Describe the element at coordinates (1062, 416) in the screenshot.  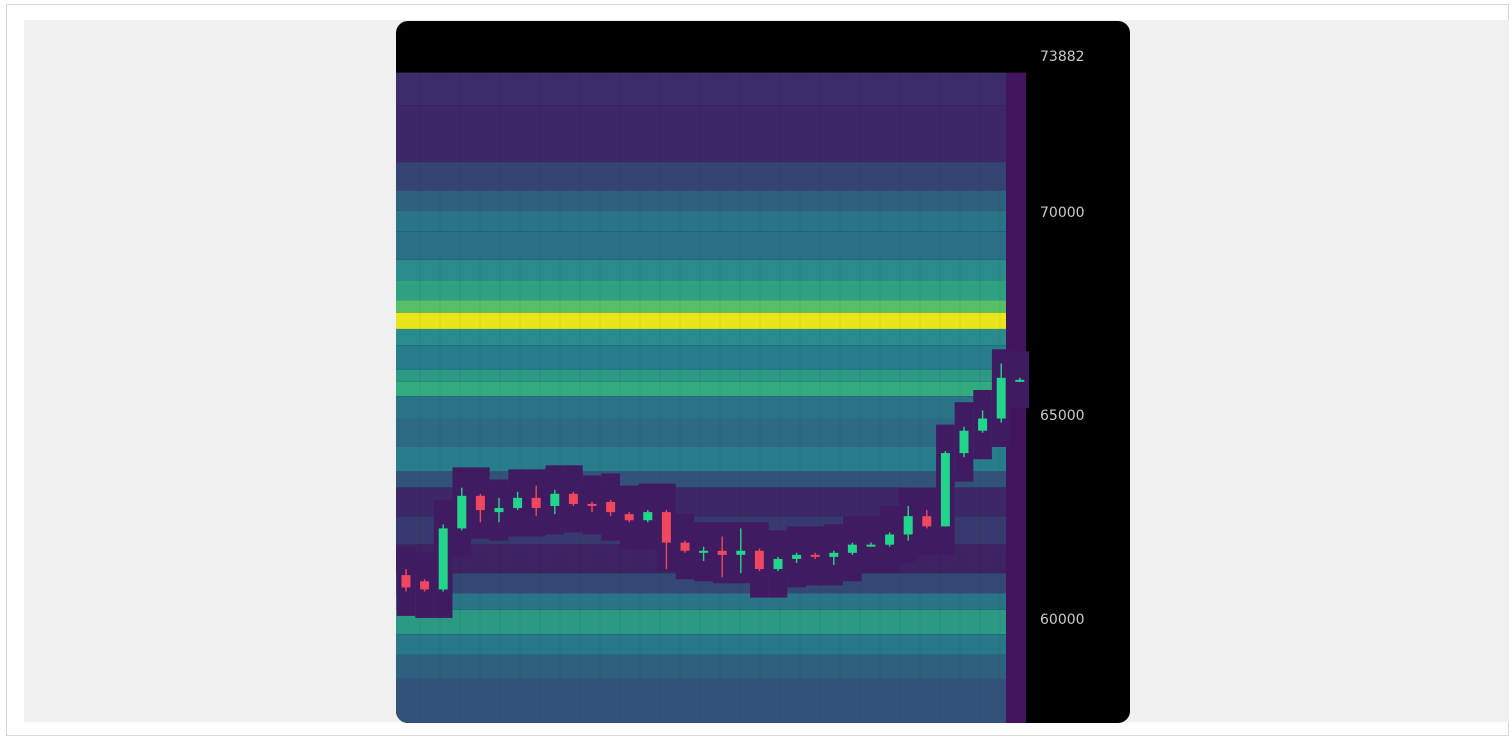
I see `y-tick-label-65000: 65000` at that location.